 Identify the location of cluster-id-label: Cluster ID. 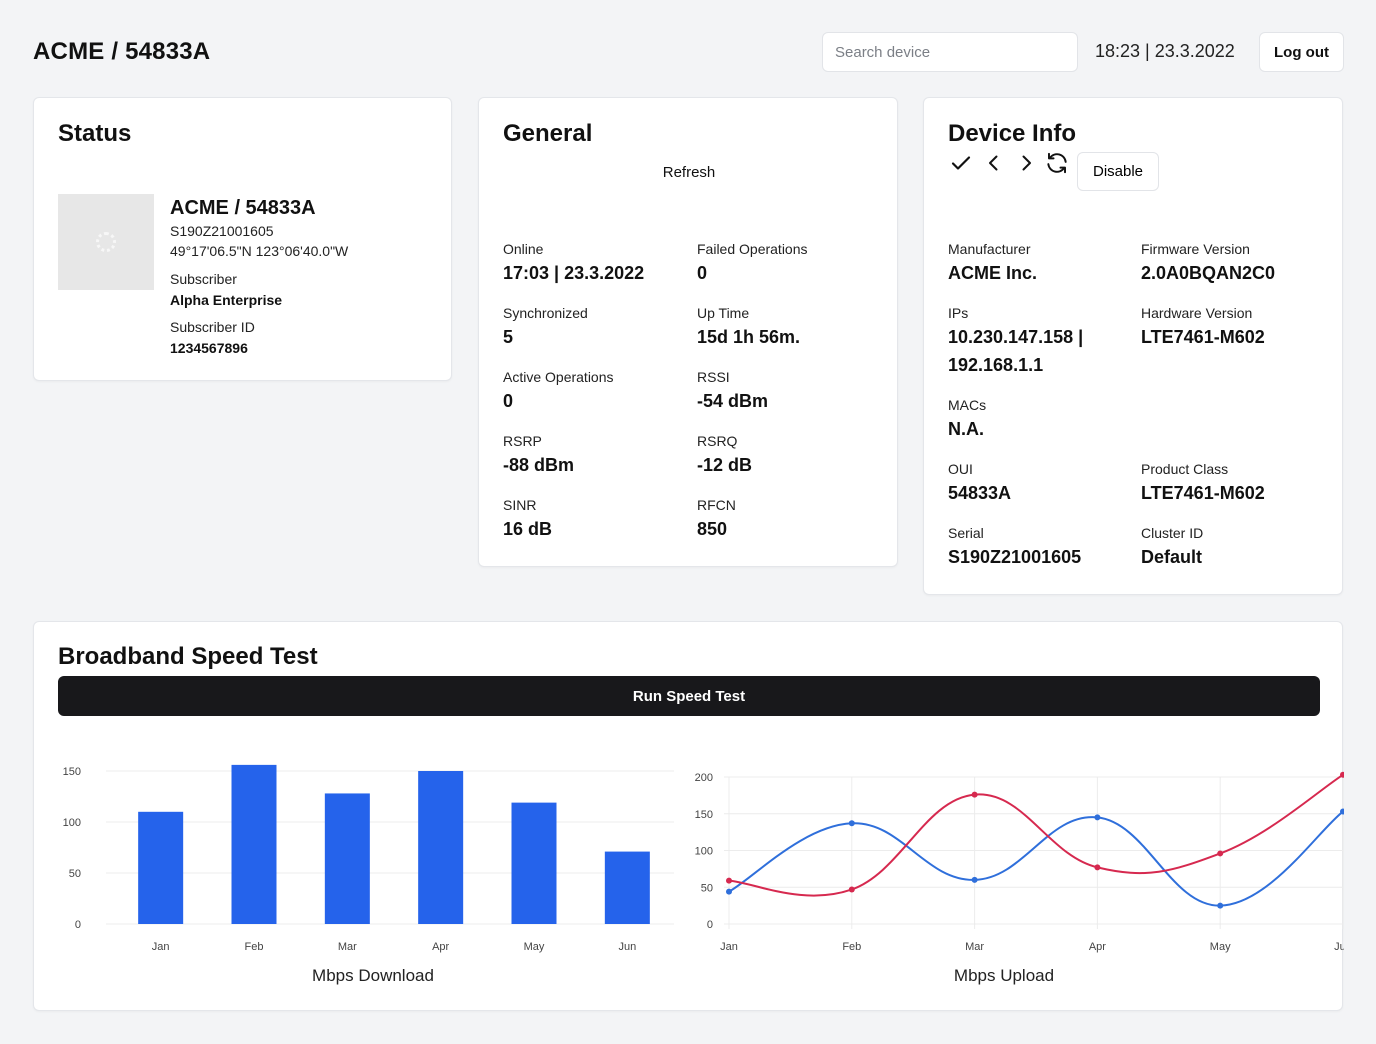
(1172, 533).